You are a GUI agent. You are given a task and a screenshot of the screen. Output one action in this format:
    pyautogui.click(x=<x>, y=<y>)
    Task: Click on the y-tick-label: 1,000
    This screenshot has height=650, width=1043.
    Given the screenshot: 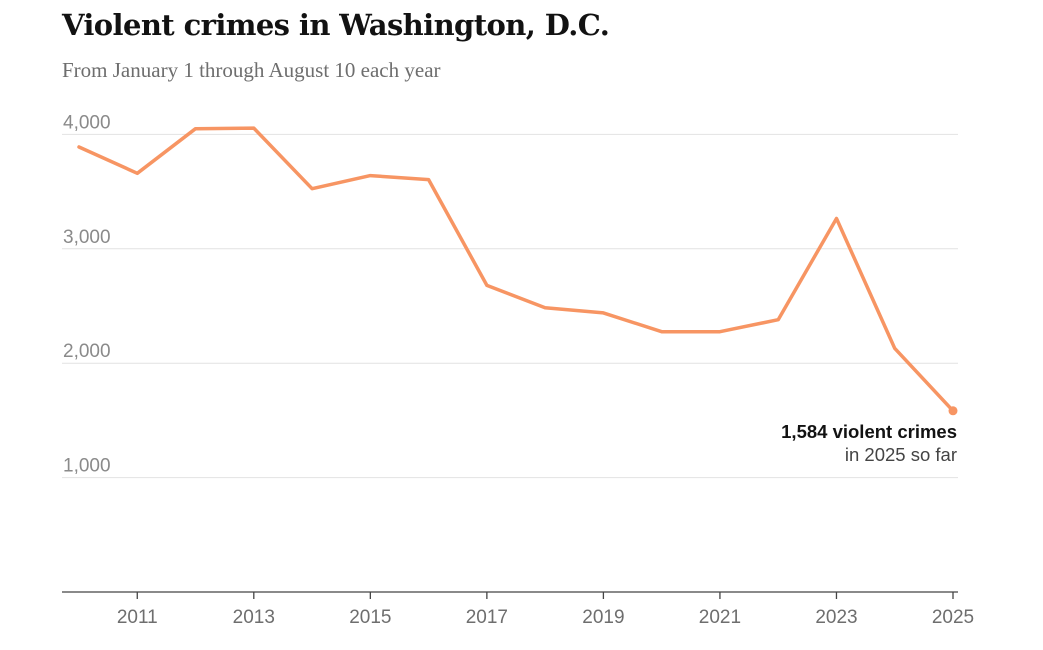 What is the action you would take?
    pyautogui.click(x=87, y=466)
    